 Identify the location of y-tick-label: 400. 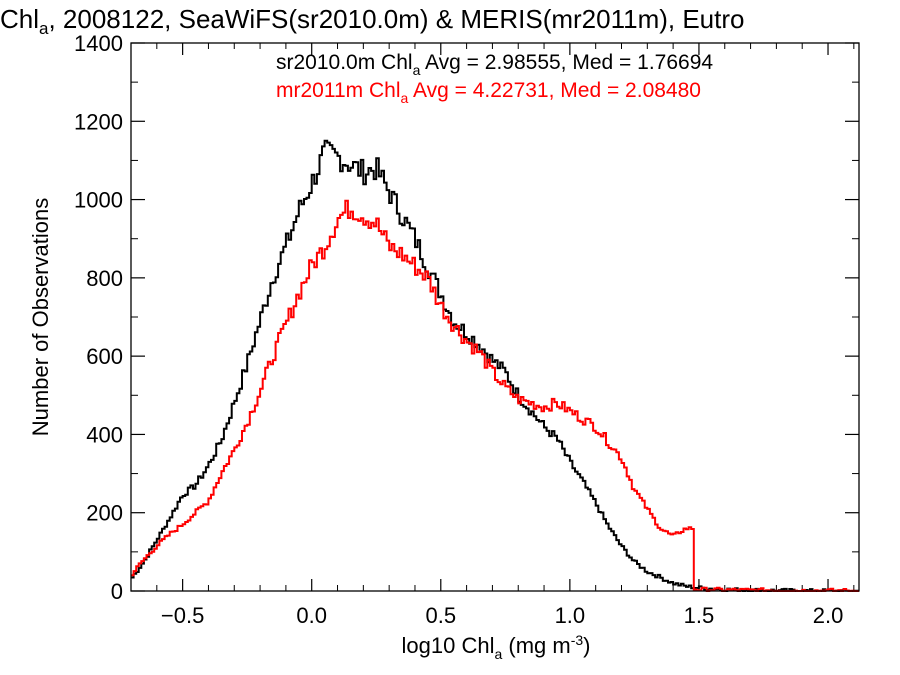
(104, 434).